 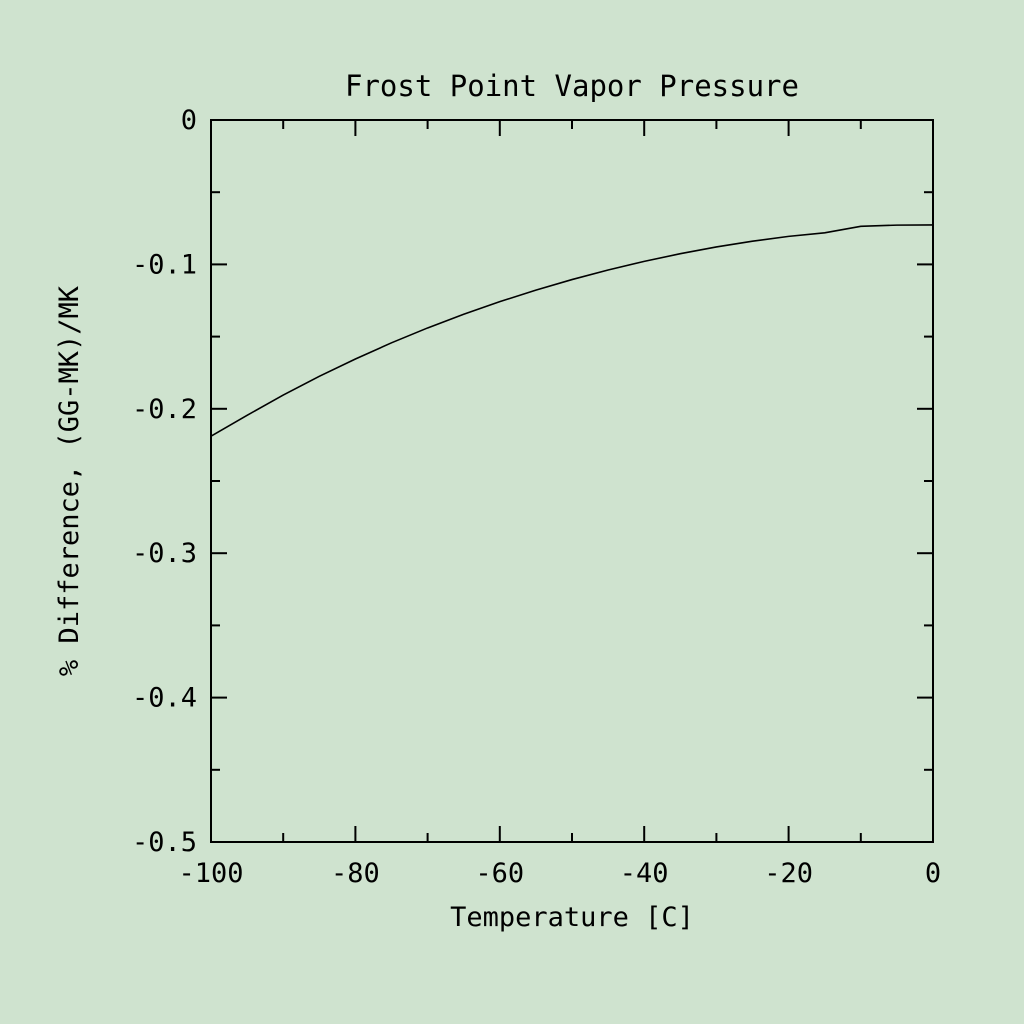 What do you see at coordinates (69, 480) in the screenshot?
I see `y-axis-label: % Difference, (GG-MK)/MK` at bounding box center [69, 480].